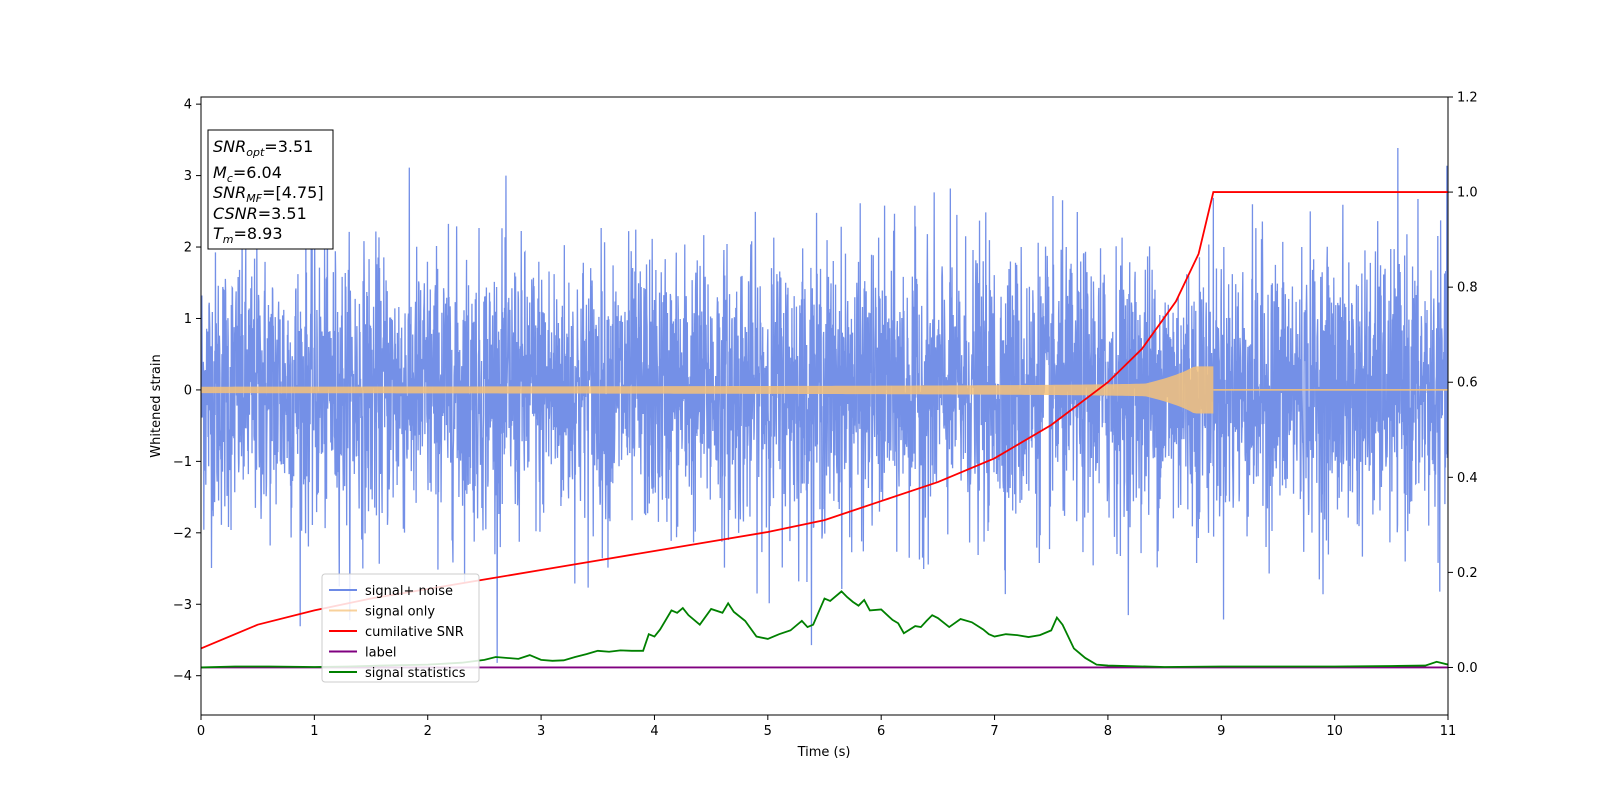  What do you see at coordinates (1448, 731) in the screenshot?
I see `x-tick-label: 11` at bounding box center [1448, 731].